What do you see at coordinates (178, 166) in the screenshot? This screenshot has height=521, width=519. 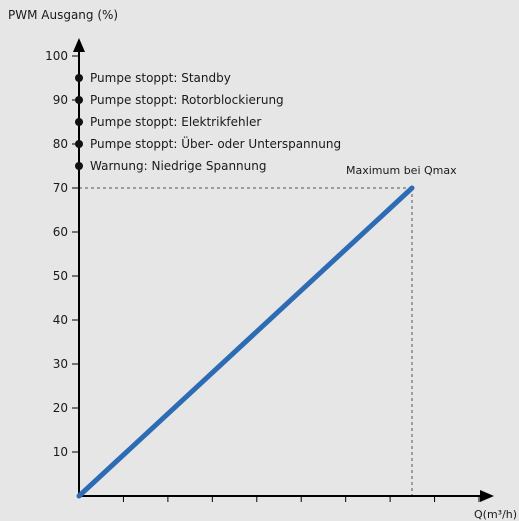 I see `status-marker-label: Warnung: Niedrige Spannung` at bounding box center [178, 166].